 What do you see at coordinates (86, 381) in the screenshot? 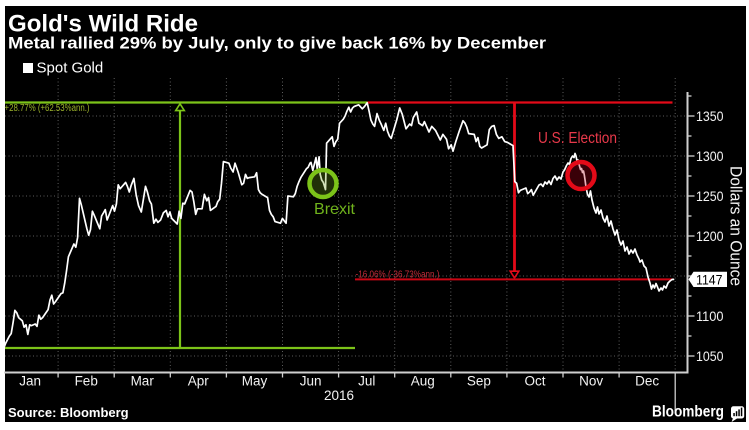
I see `svg-text: Feb` at bounding box center [86, 381].